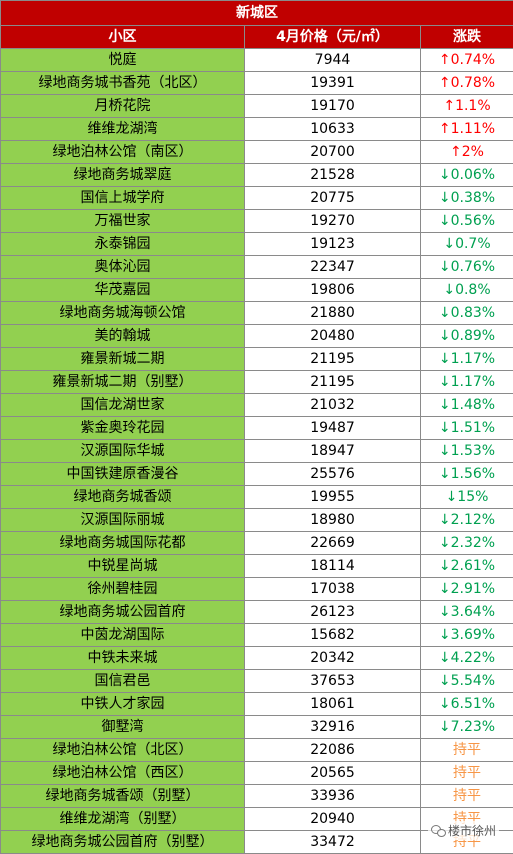 This screenshot has width=513, height=854. Describe the element at coordinates (332, 175) in the screenshot. I see `price-cell: 21528` at that location.